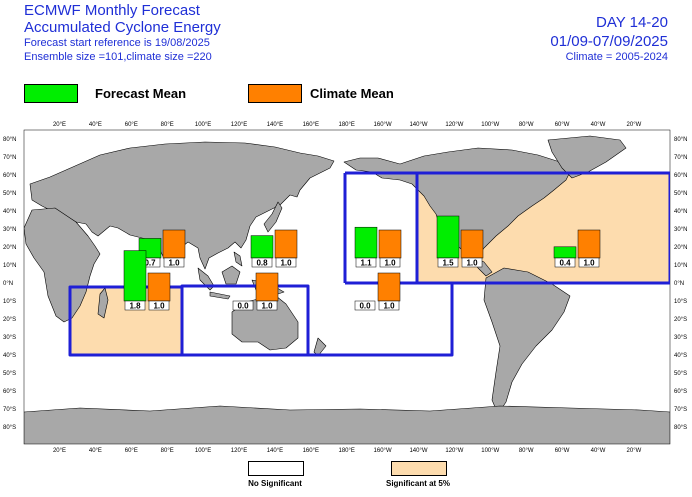 This screenshot has width=692, height=497. What do you see at coordinates (680, 158) in the screenshot?
I see `y-tick-label-right: 70°N` at bounding box center [680, 158].